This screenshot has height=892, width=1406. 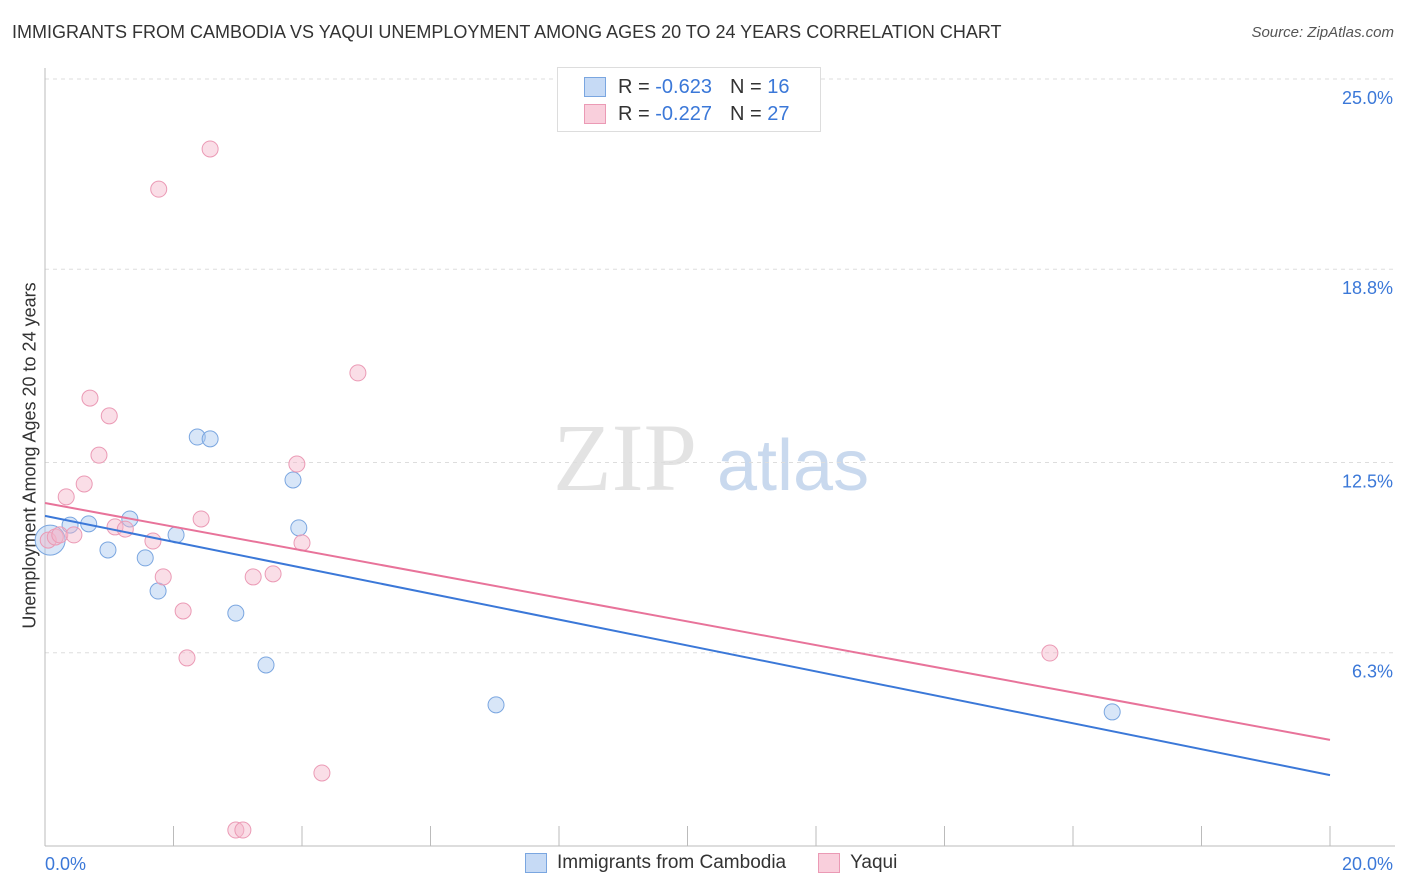 I want to click on legend-row-yaqui: R = -0.227 N = 27, so click(x=686, y=114).